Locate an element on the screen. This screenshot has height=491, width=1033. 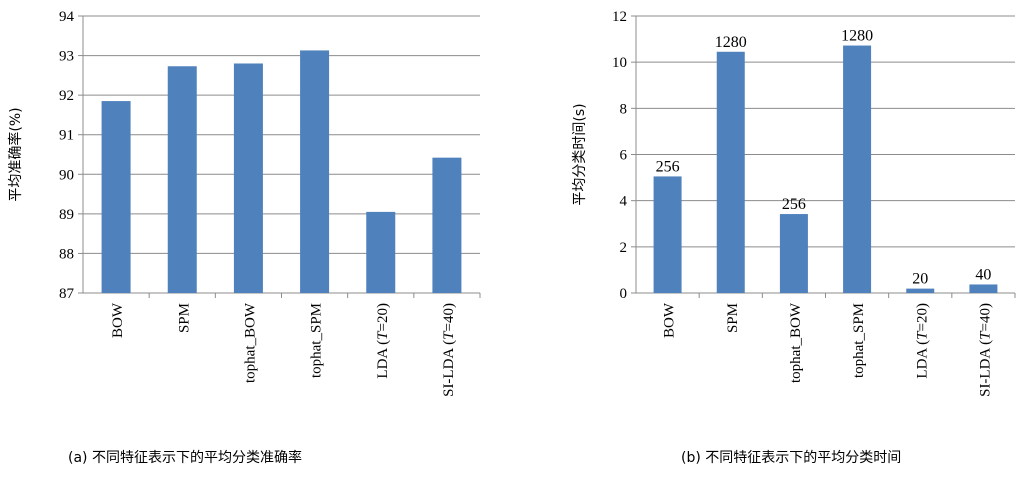
y-tick-label: 94 is located at coordinates (67, 17).